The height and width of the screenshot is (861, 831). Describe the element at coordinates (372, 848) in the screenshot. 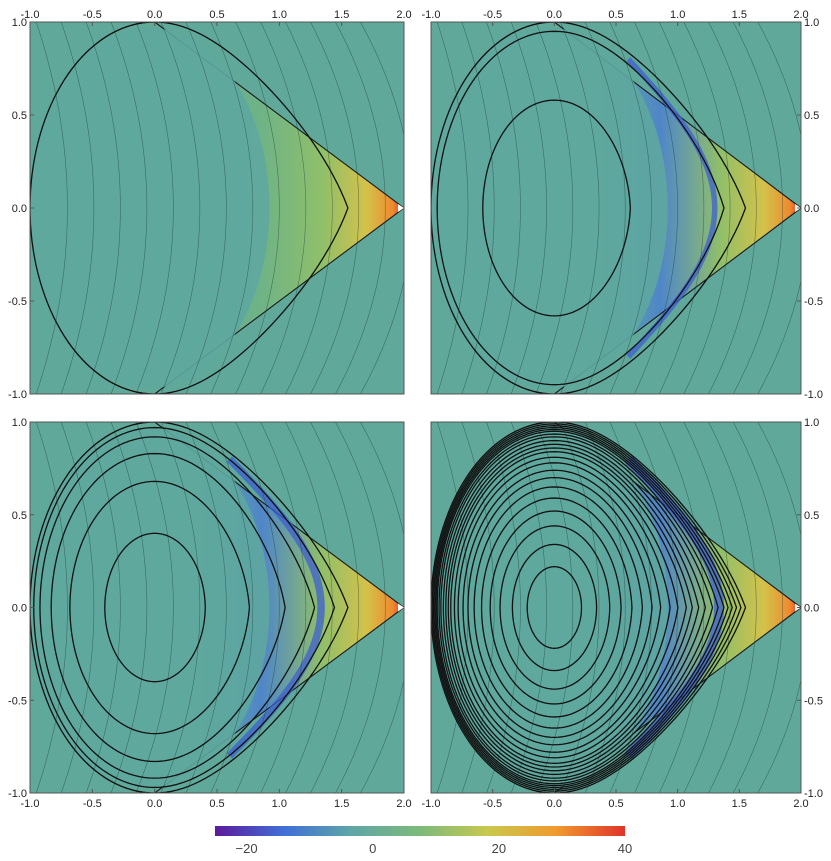

I see `colorbar-tick-label: 0` at that location.